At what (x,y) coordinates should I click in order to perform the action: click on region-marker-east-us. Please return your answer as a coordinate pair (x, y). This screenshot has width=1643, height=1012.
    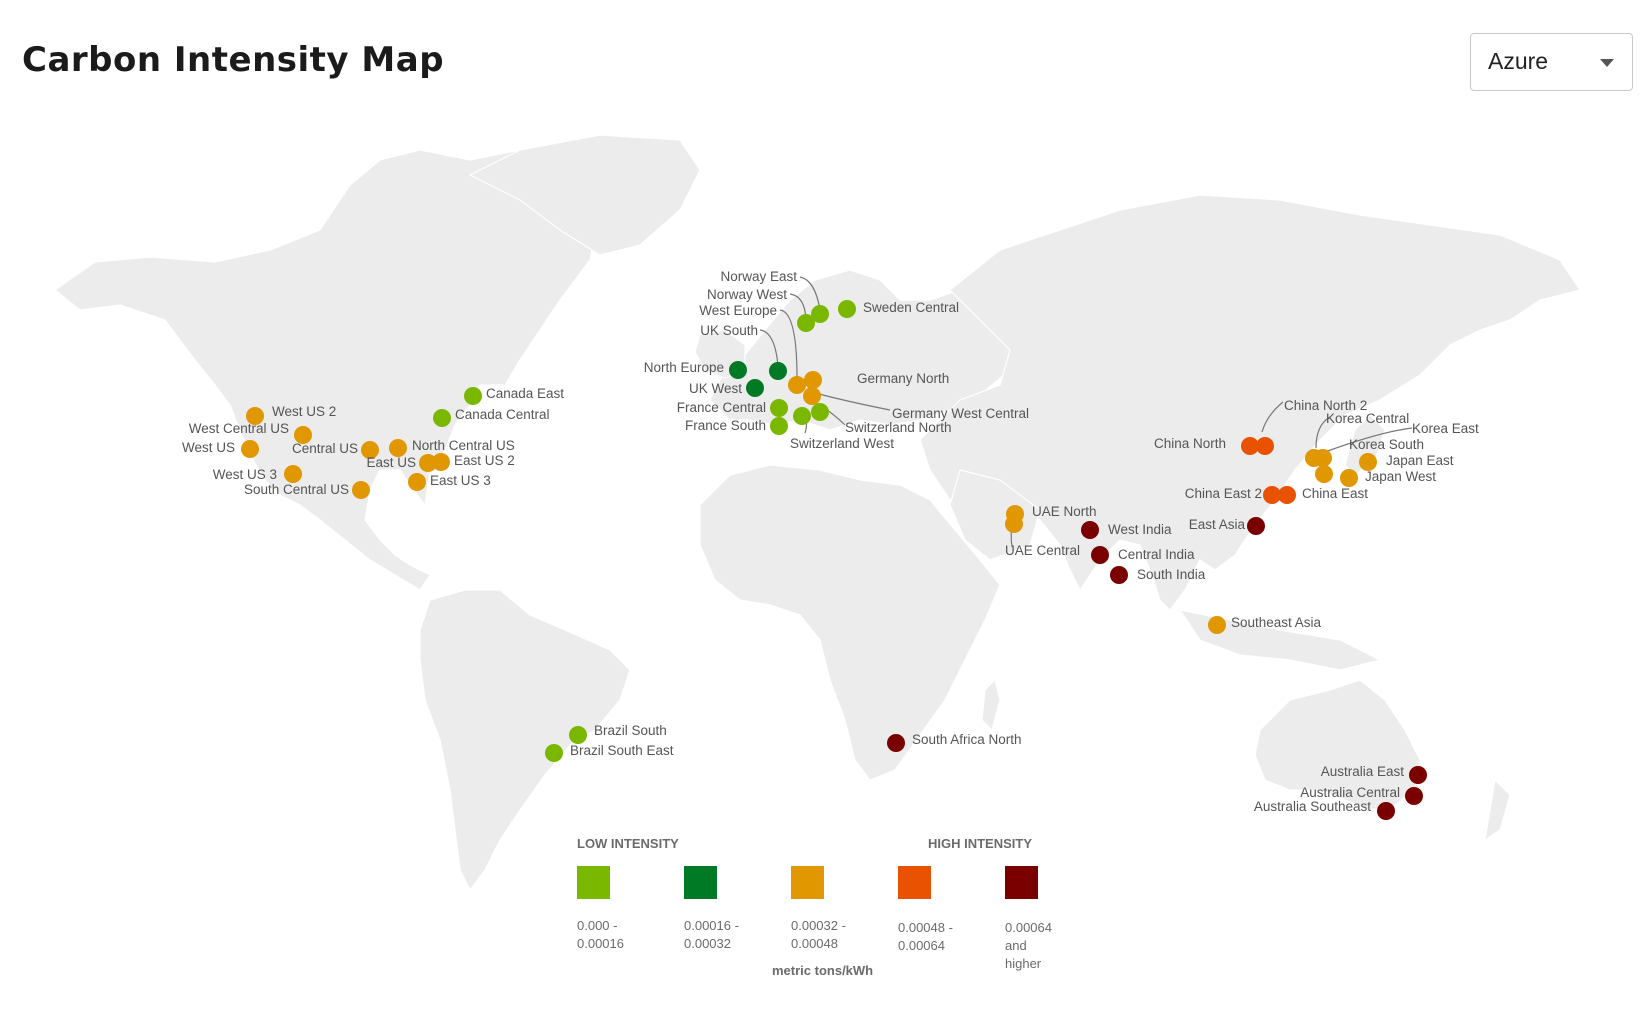
    Looking at the image, I should click on (428, 463).